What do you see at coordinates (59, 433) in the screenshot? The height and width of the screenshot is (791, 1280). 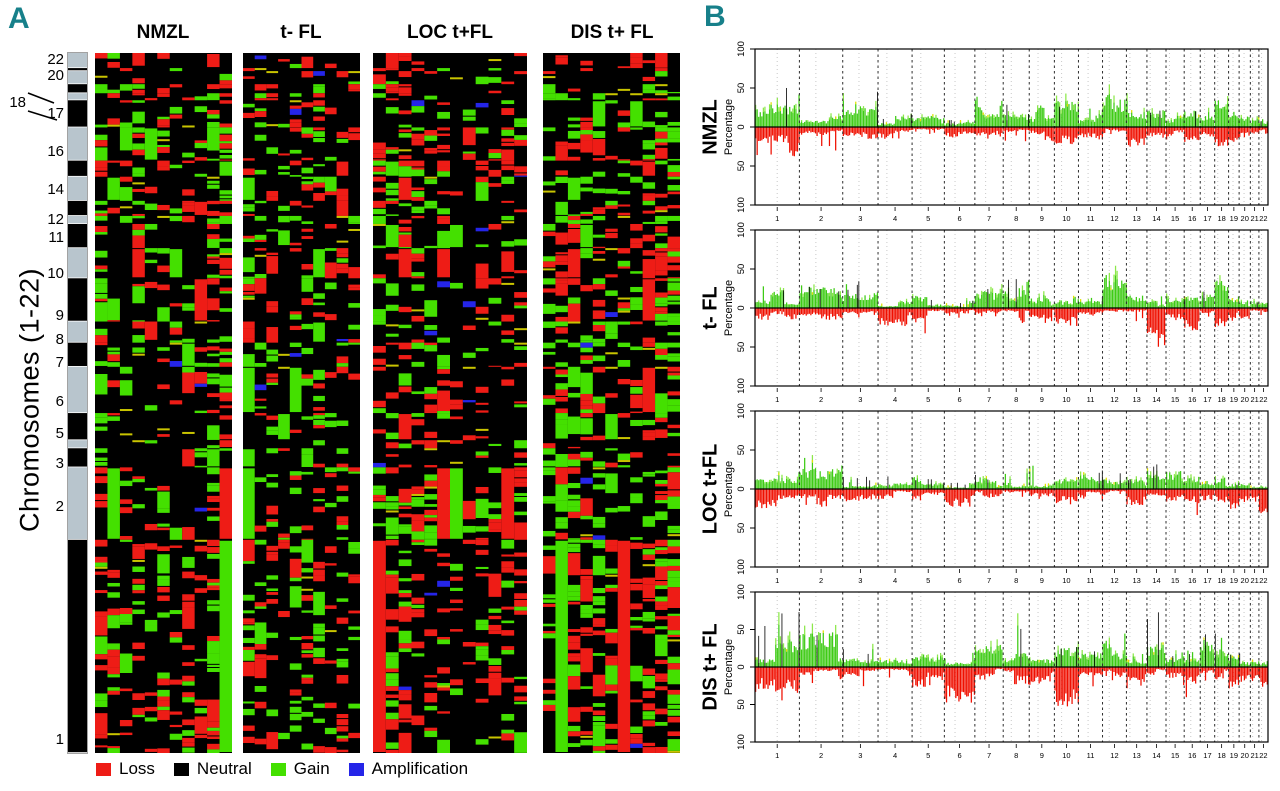 I see `chromosome-label: 5` at bounding box center [59, 433].